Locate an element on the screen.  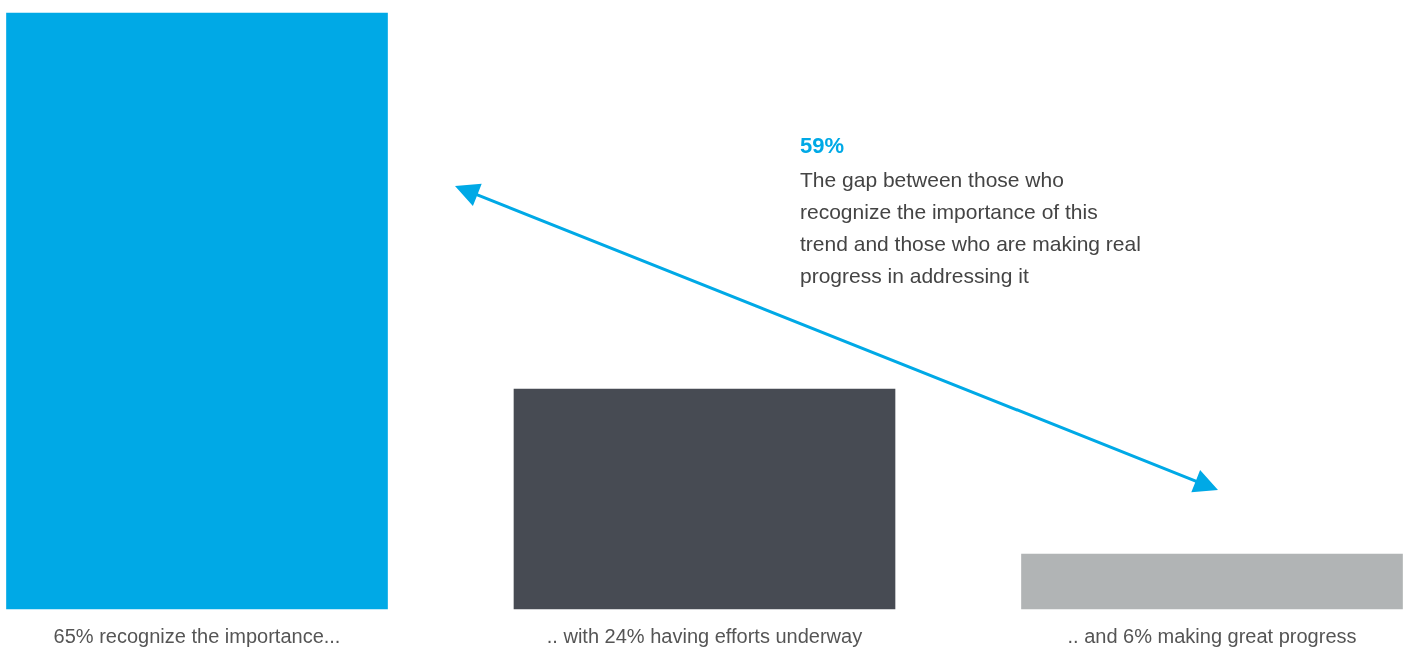
x-tick-label: .. with 24% having efforts underway is located at coordinates (704, 635).